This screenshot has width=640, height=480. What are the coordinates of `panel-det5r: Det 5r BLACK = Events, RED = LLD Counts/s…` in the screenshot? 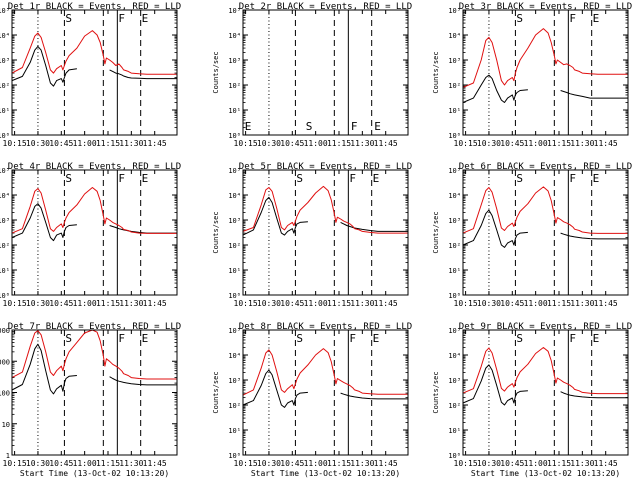 It's located at (312, 235).